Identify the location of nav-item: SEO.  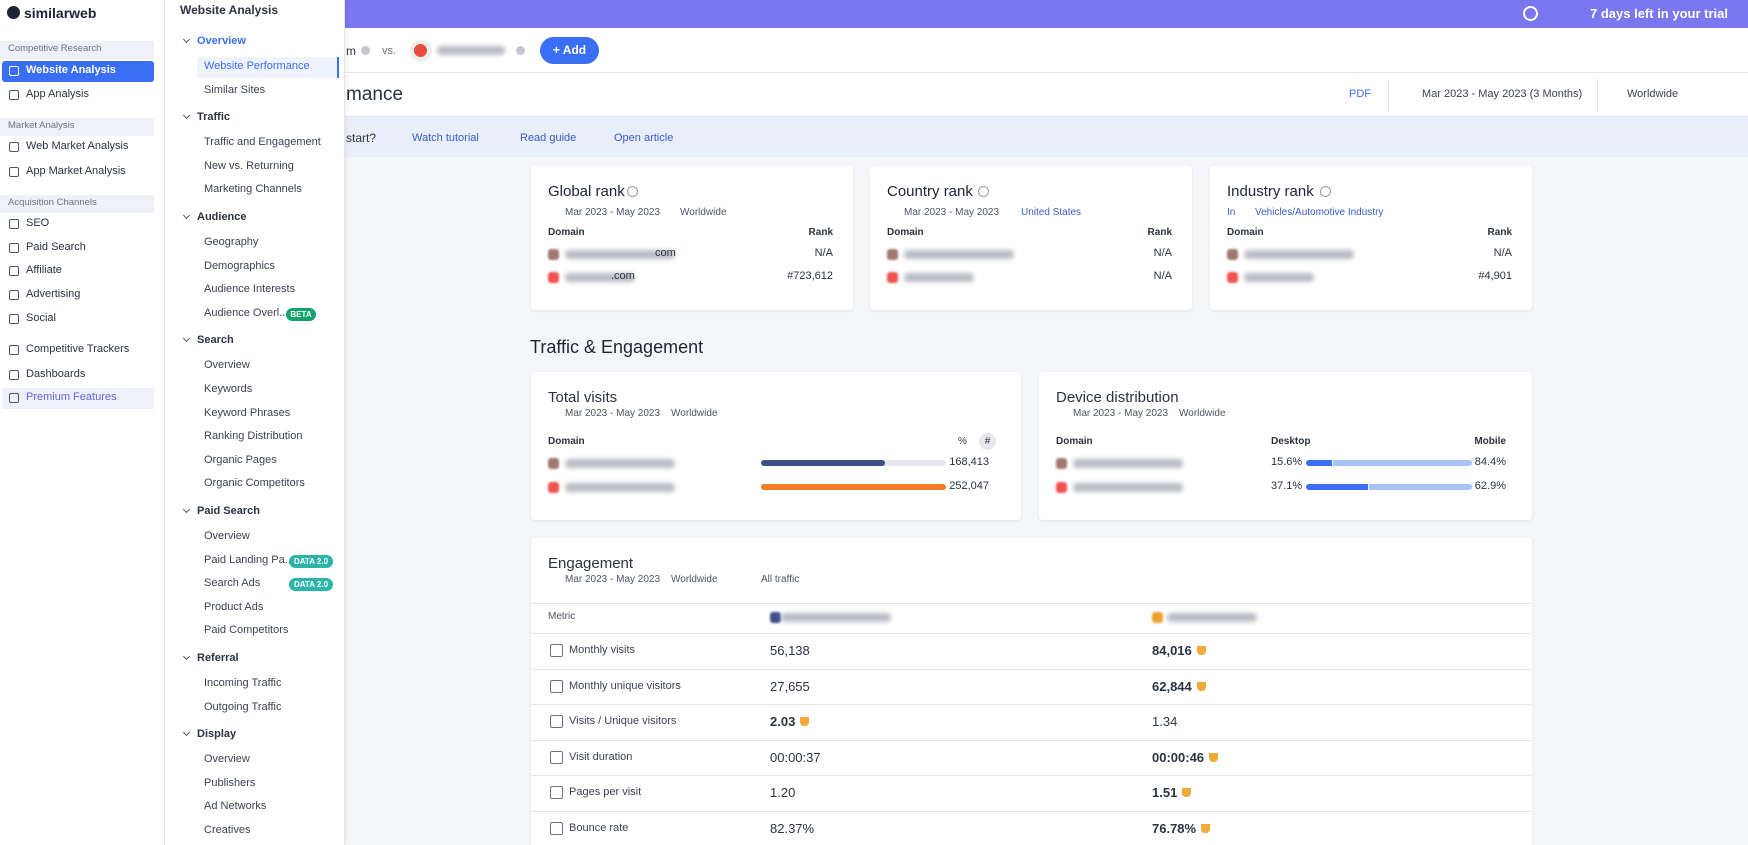
(38, 223).